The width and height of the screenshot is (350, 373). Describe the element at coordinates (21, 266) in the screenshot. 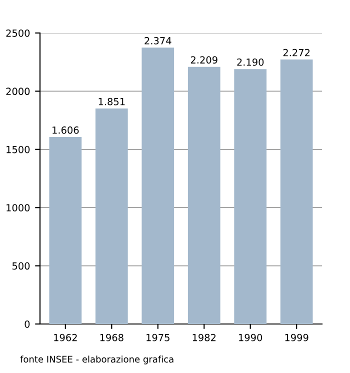

I see `y-tick-label: 500` at that location.